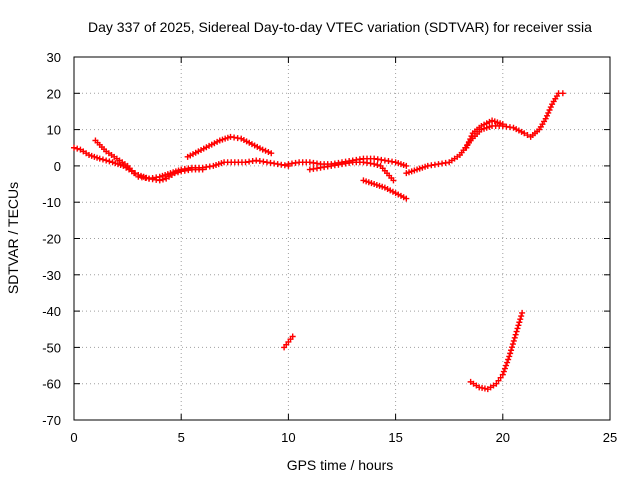 The height and width of the screenshot is (480, 640). What do you see at coordinates (288, 437) in the screenshot?
I see `x-tick-label: 10` at bounding box center [288, 437].